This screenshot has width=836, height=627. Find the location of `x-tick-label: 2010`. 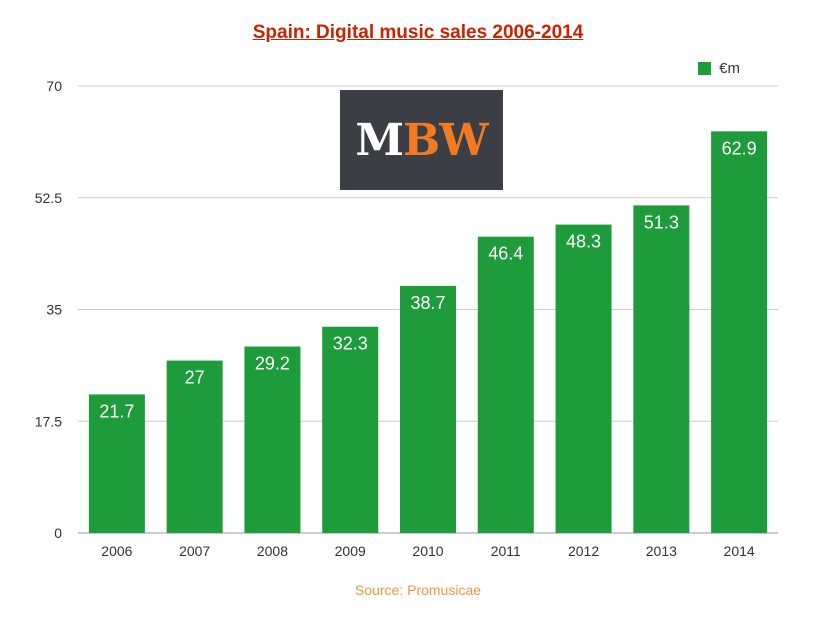

x-tick-label: 2010 is located at coordinates (427, 551).